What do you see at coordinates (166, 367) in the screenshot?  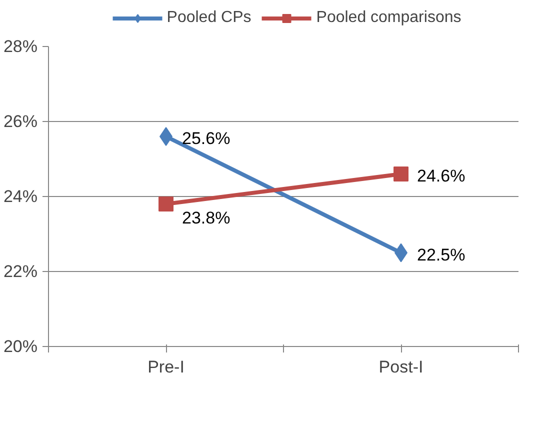 I see `x-tick-label: Pre-I` at bounding box center [166, 367].